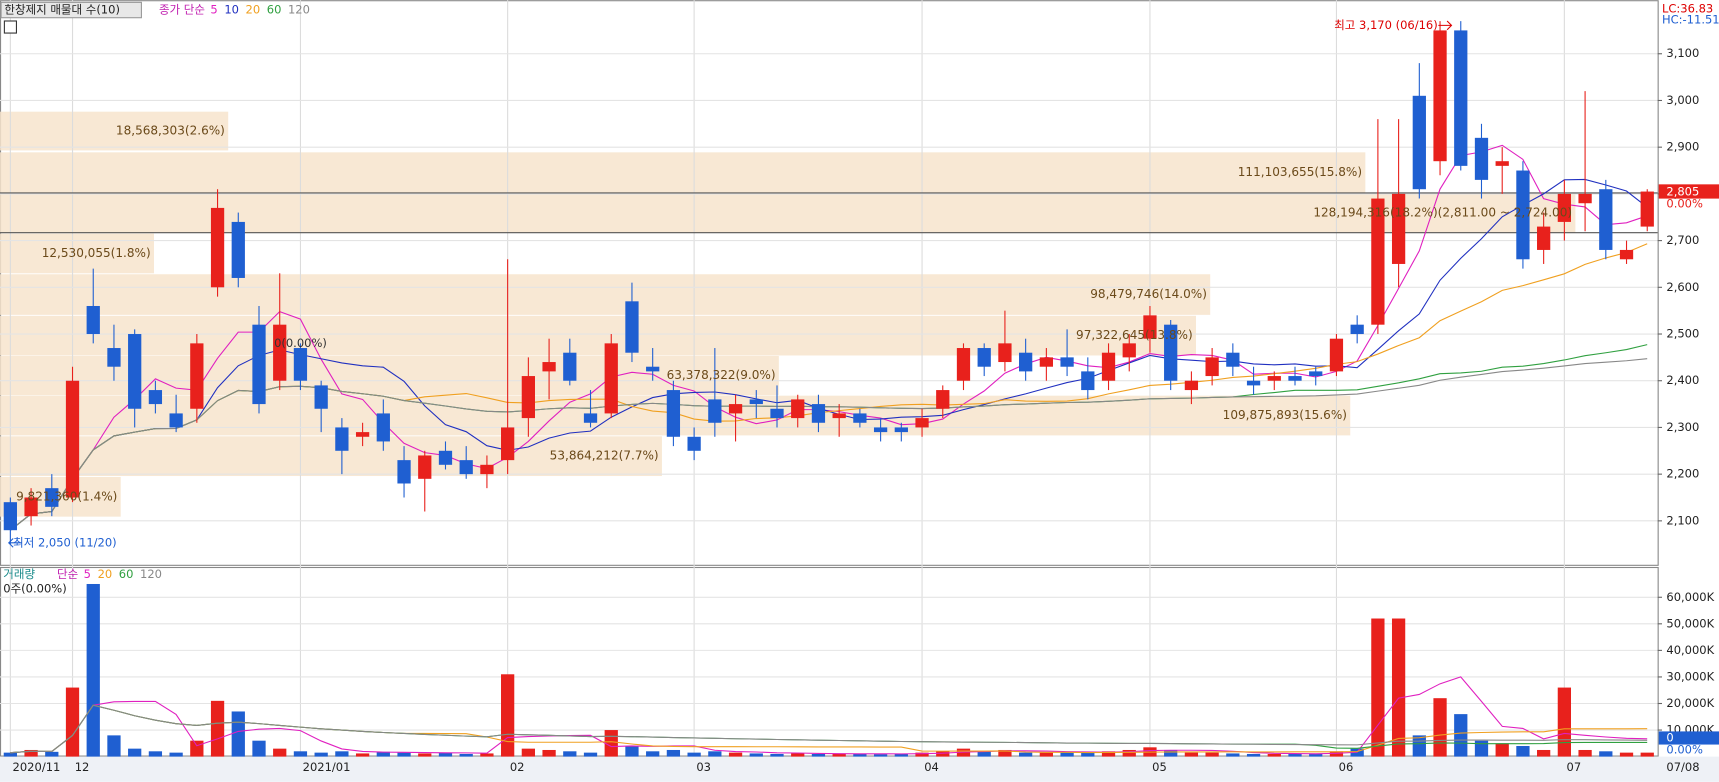 This screenshot has height=782, width=1719. Describe the element at coordinates (1688, 738) in the screenshot. I see `last-volume-box` at that location.